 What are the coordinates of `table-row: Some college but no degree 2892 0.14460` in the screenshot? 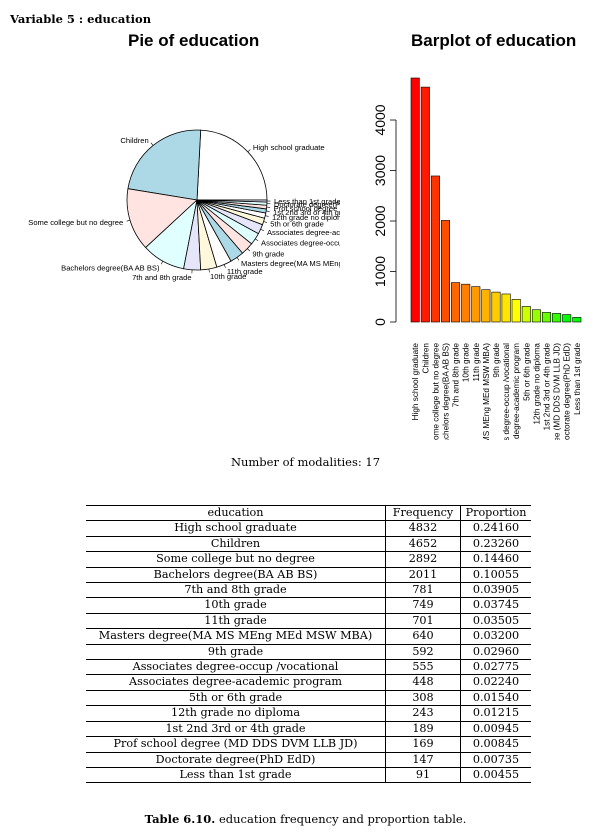 It's located at (308, 559).